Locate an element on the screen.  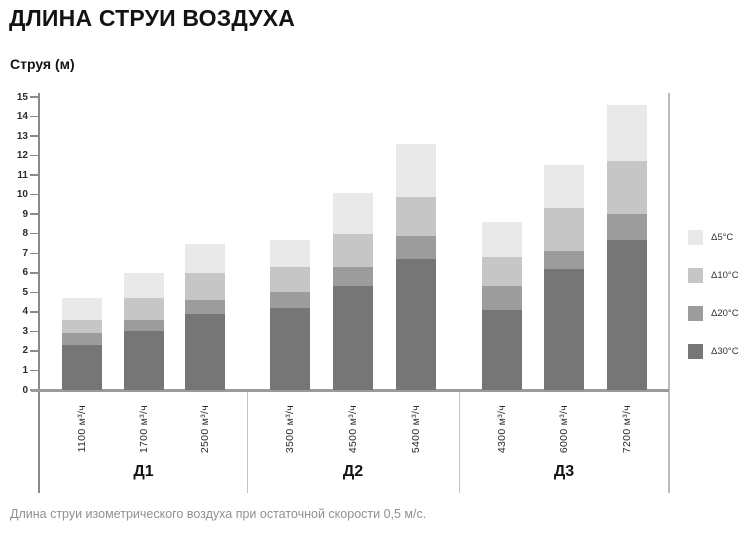
flow-label-cell: 2500 м³/ч is located at coordinates (205, 429).